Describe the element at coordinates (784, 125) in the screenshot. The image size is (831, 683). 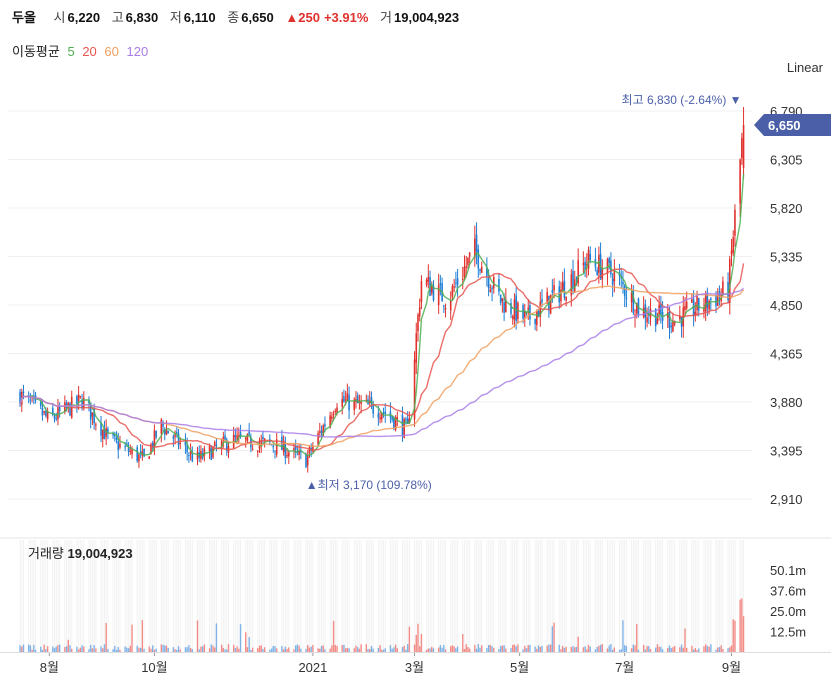
I see `current-price-label: 6,650` at that location.